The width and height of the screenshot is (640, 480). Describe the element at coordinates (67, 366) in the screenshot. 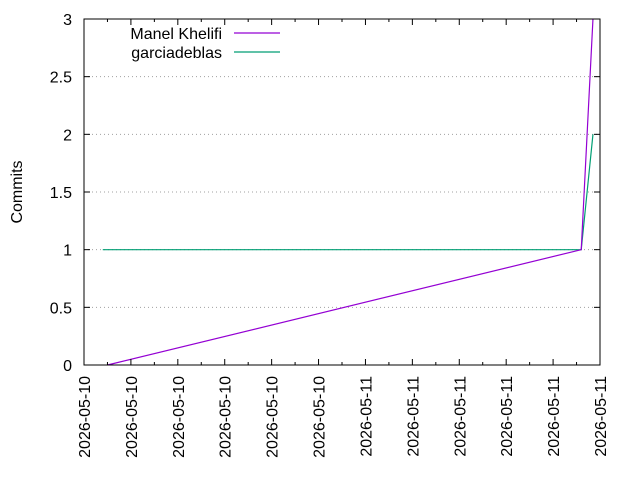

I see `y-tick-label: 0` at that location.